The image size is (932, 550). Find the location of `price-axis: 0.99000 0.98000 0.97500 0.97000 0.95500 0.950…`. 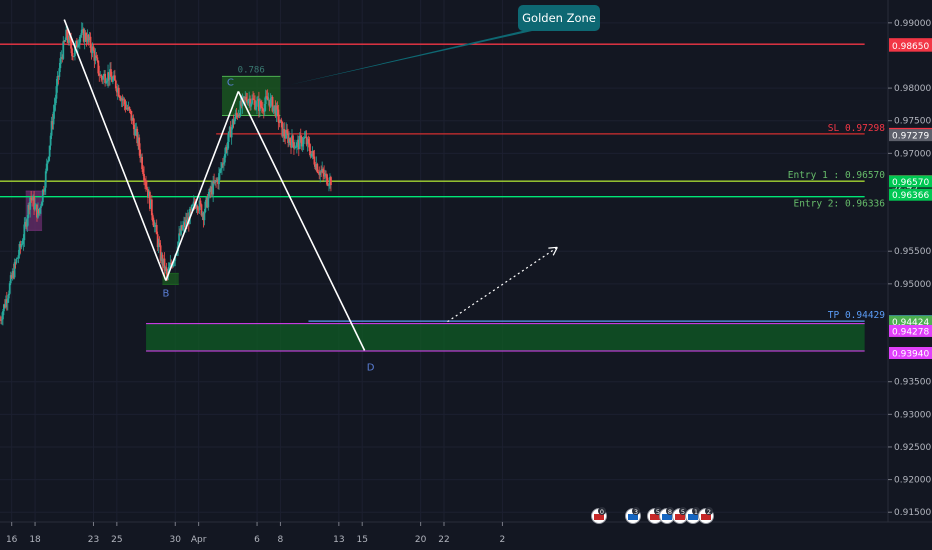

price-axis: 0.99000 0.98000 0.97500 0.97000 0.95500 0.950… is located at coordinates (909, 275).